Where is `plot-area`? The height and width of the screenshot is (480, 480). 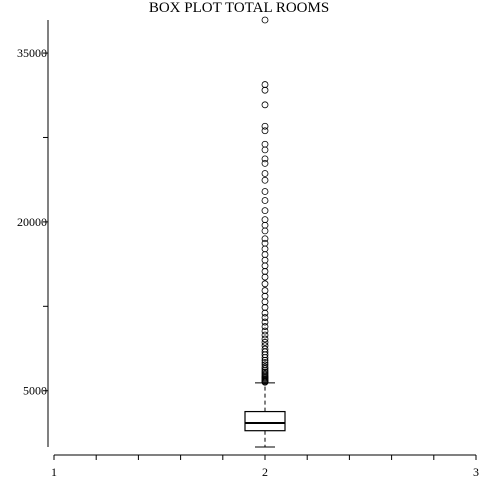 plot-area is located at coordinates (265, 232).